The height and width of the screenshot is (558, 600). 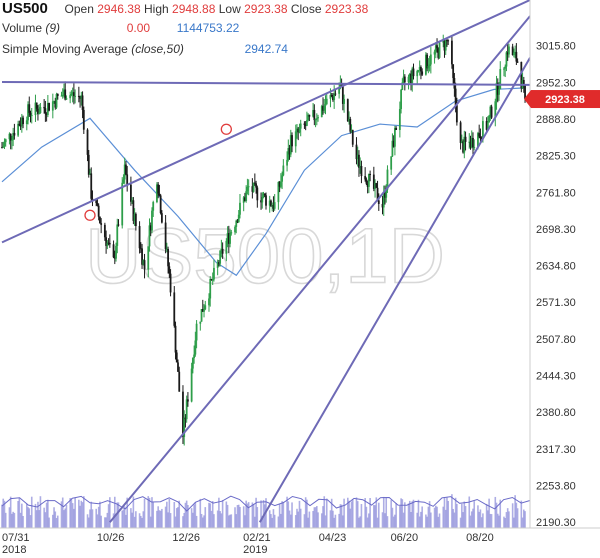 What do you see at coordinates (255, 550) in the screenshot?
I see `x-tick-year-label: 2019` at bounding box center [255, 550].